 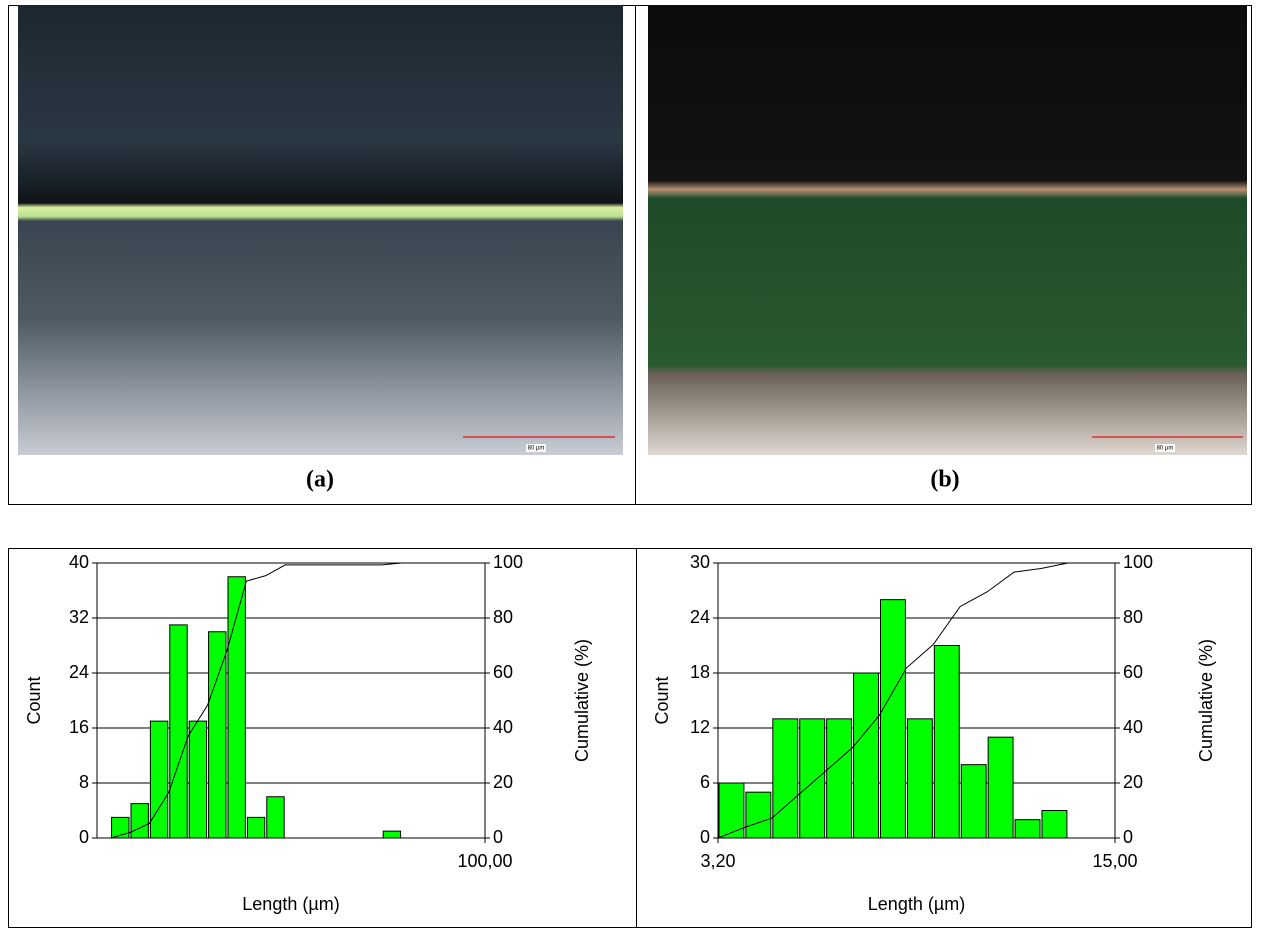 What do you see at coordinates (700, 727) in the screenshot?
I see `y-tick-label: 12` at bounding box center [700, 727].